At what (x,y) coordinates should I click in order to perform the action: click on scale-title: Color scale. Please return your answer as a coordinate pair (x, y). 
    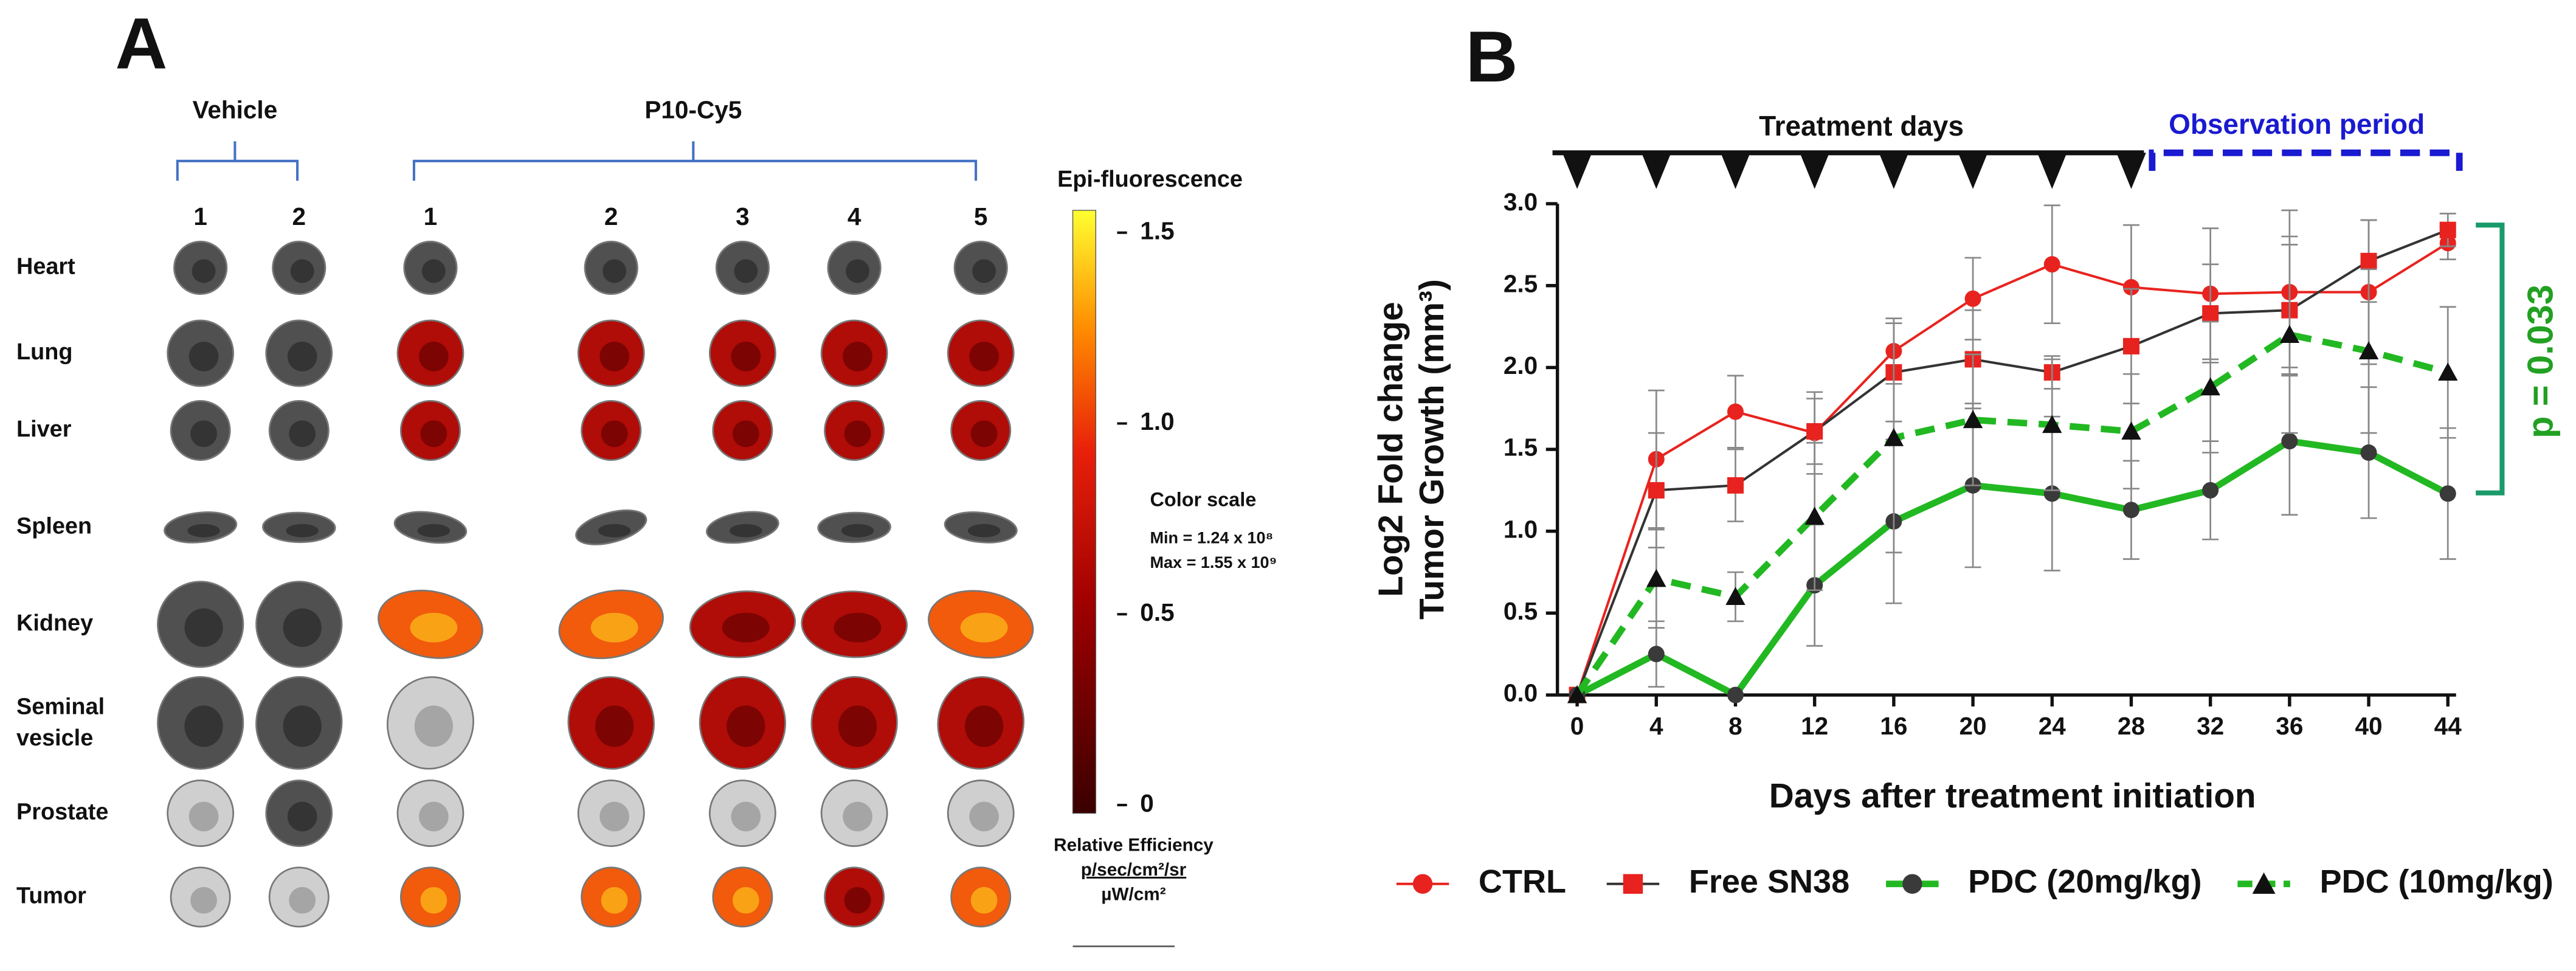
    Looking at the image, I should click on (1204, 500).